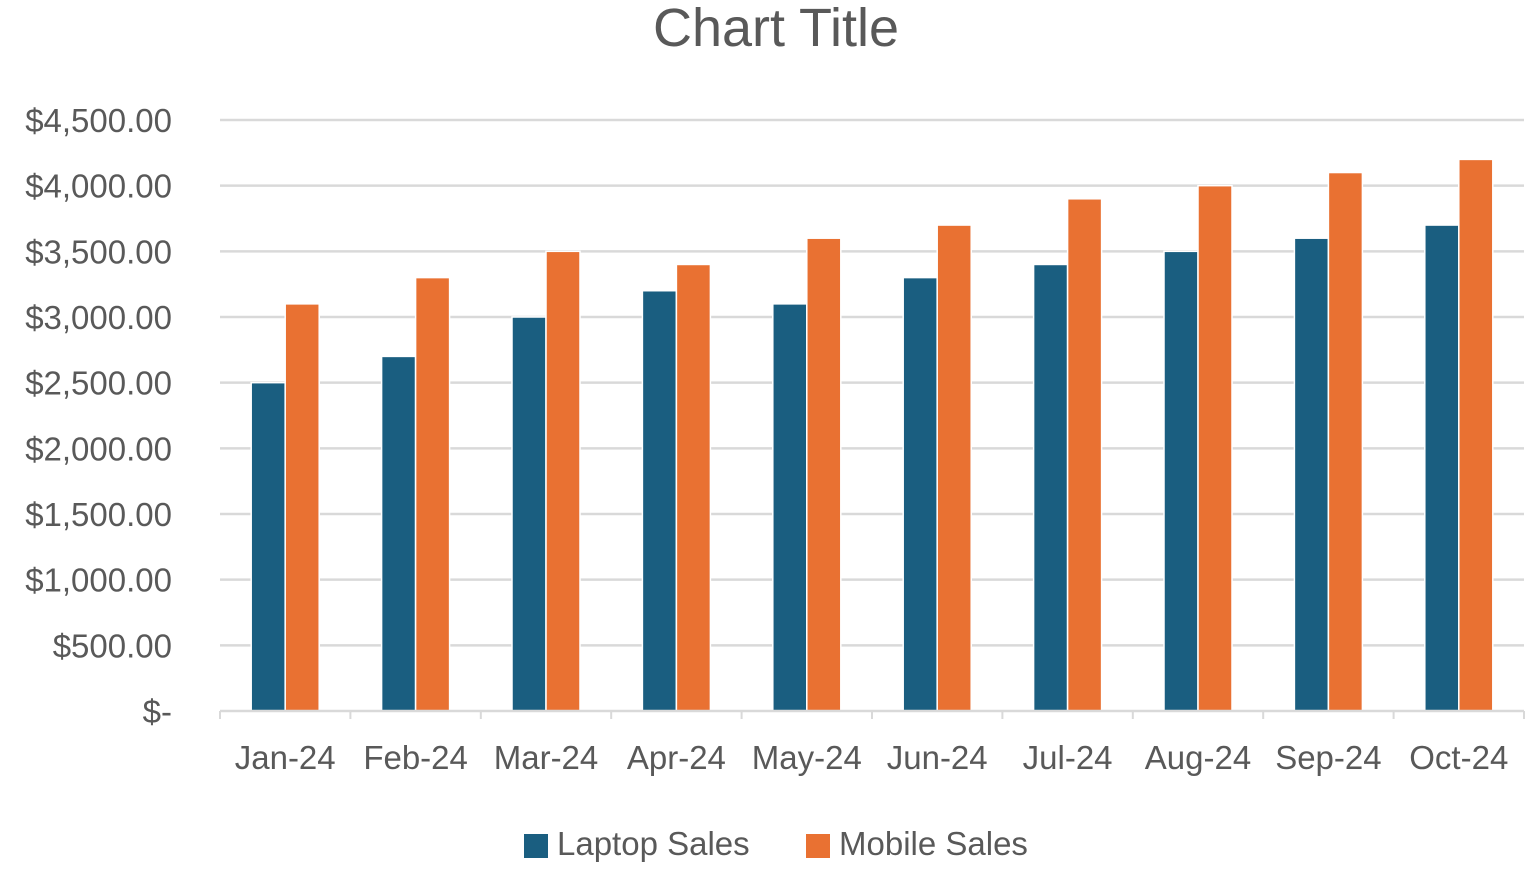  Describe the element at coordinates (676, 757) in the screenshot. I see `x-tick-label: Apr-24` at that location.